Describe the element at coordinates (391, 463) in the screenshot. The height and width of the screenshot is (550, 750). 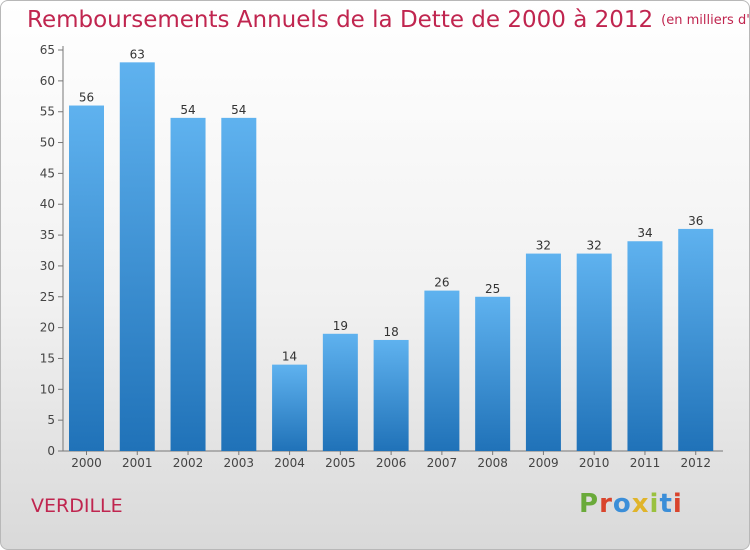
I see `x-tick-label: 2006` at that location.